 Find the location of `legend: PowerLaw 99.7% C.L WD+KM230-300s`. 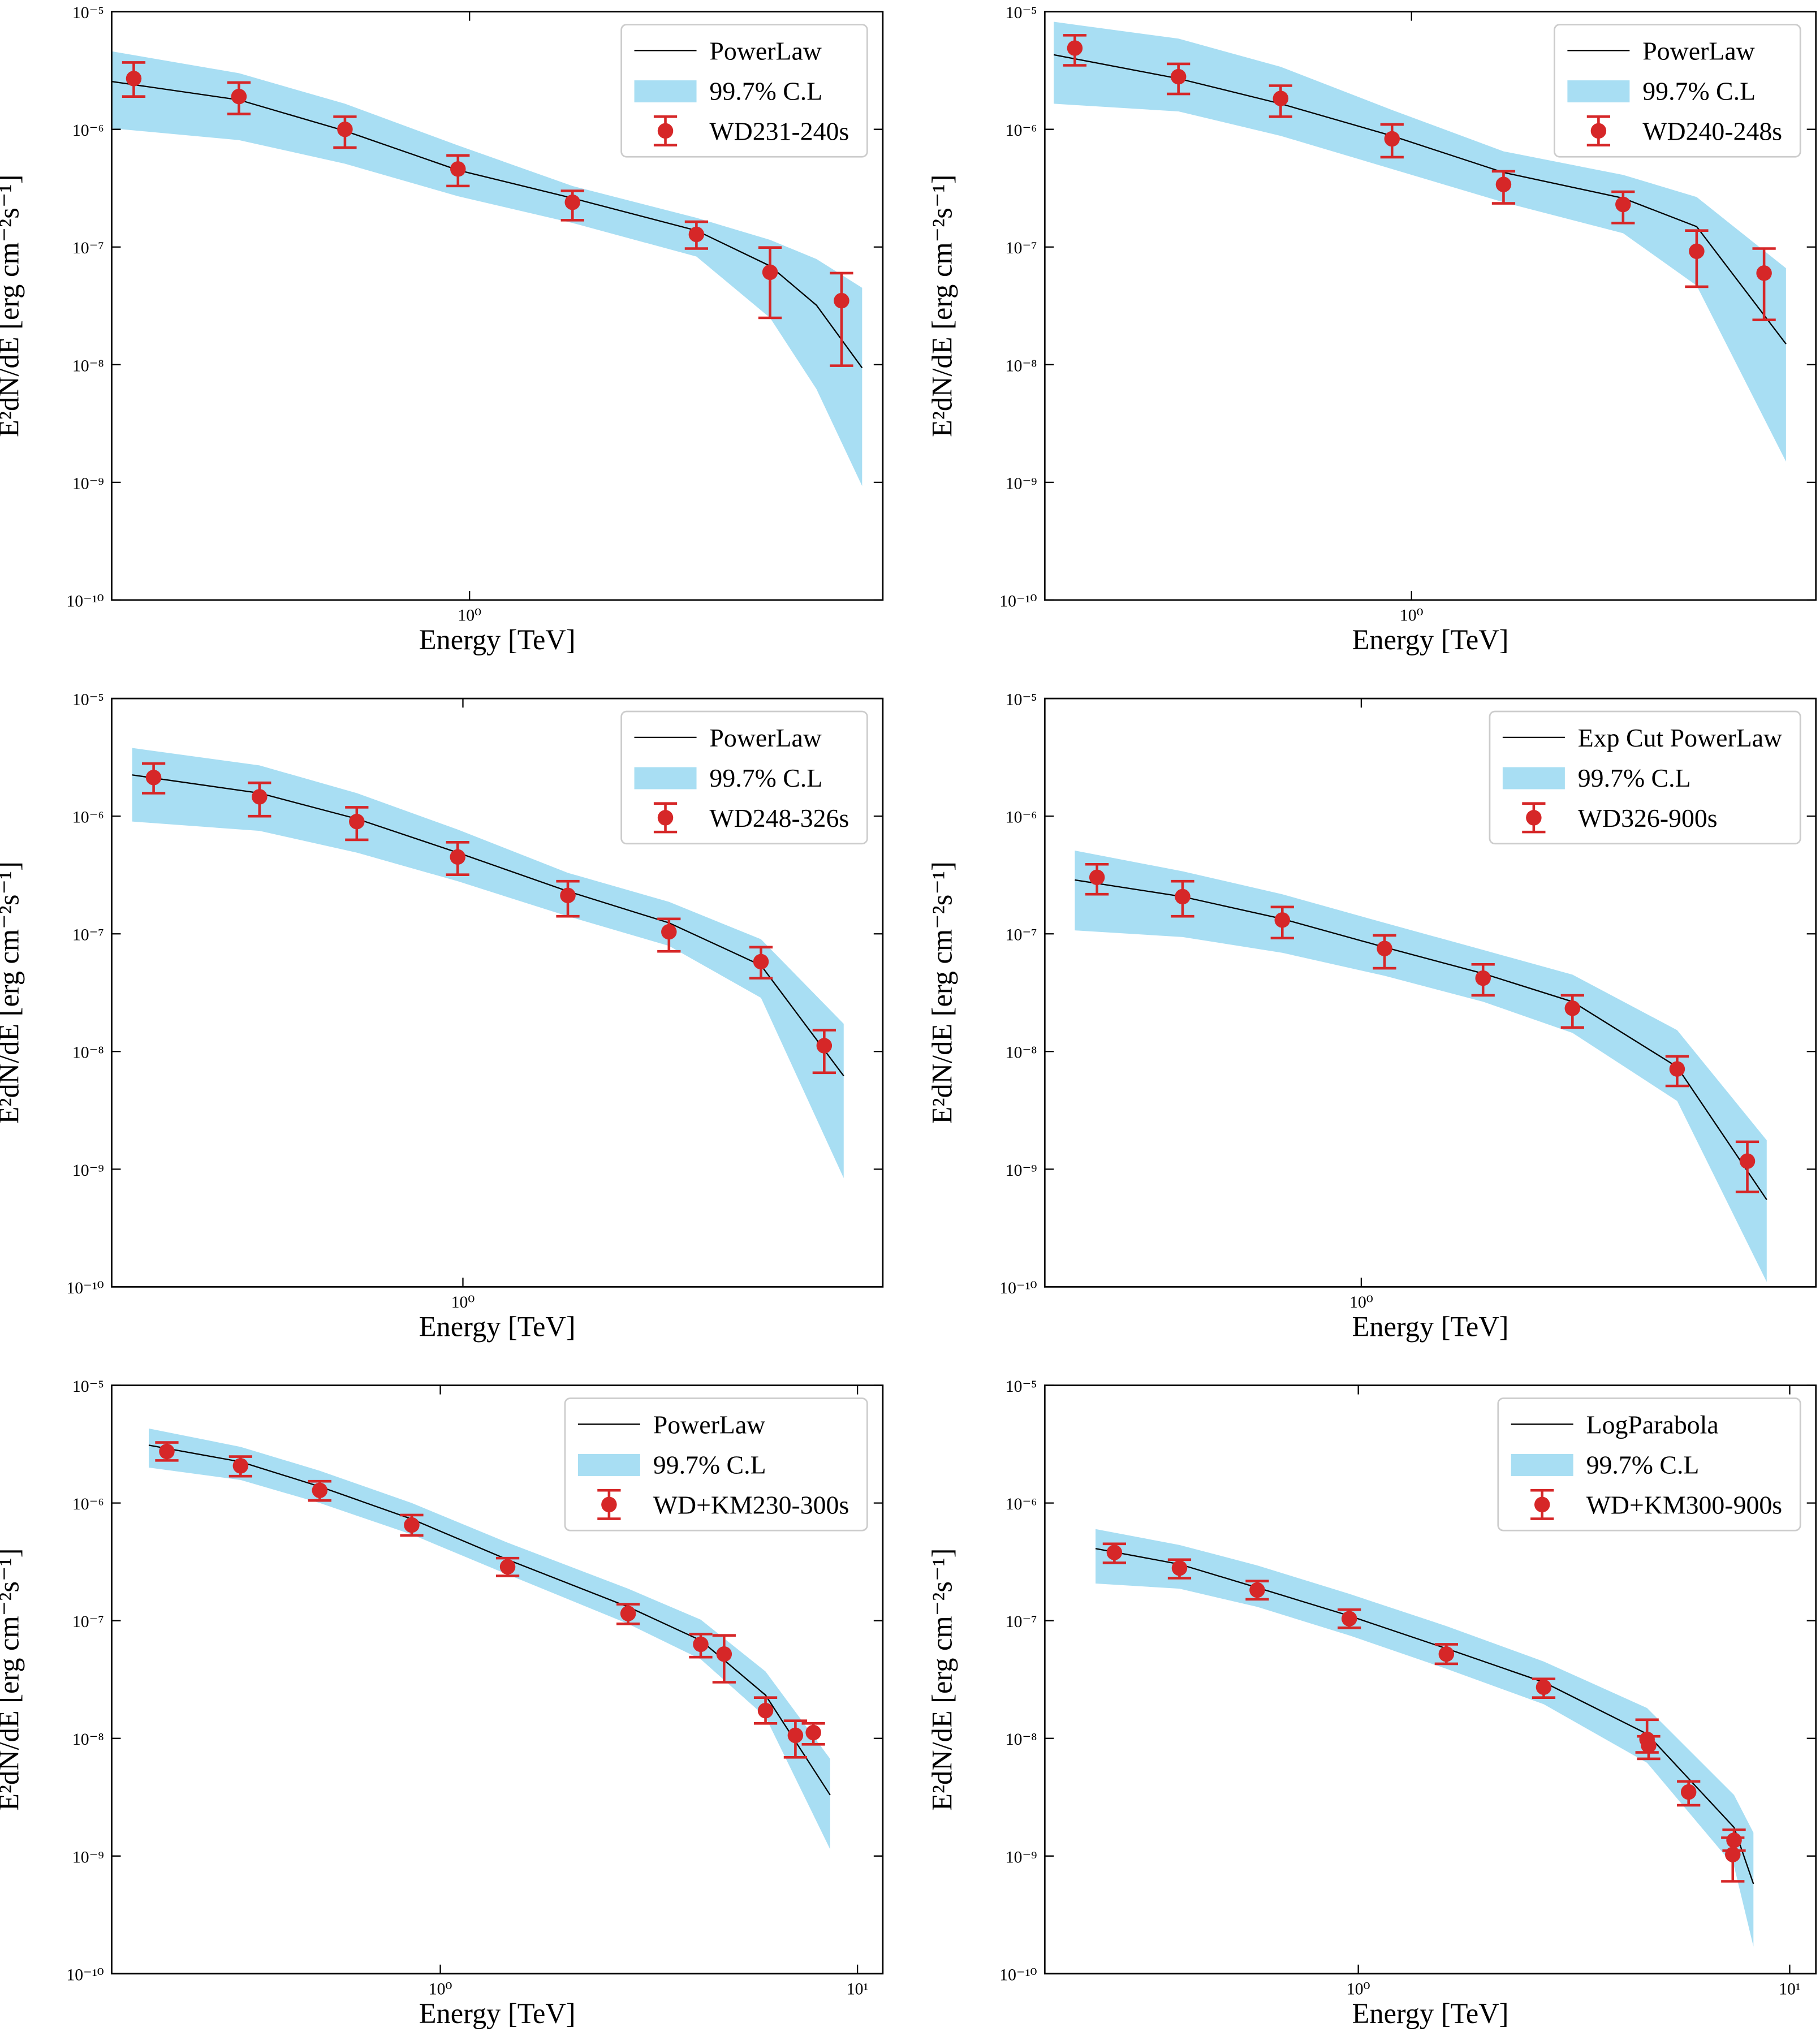

legend: PowerLaw 99.7% C.L WD+KM230-300s is located at coordinates (716, 1464).